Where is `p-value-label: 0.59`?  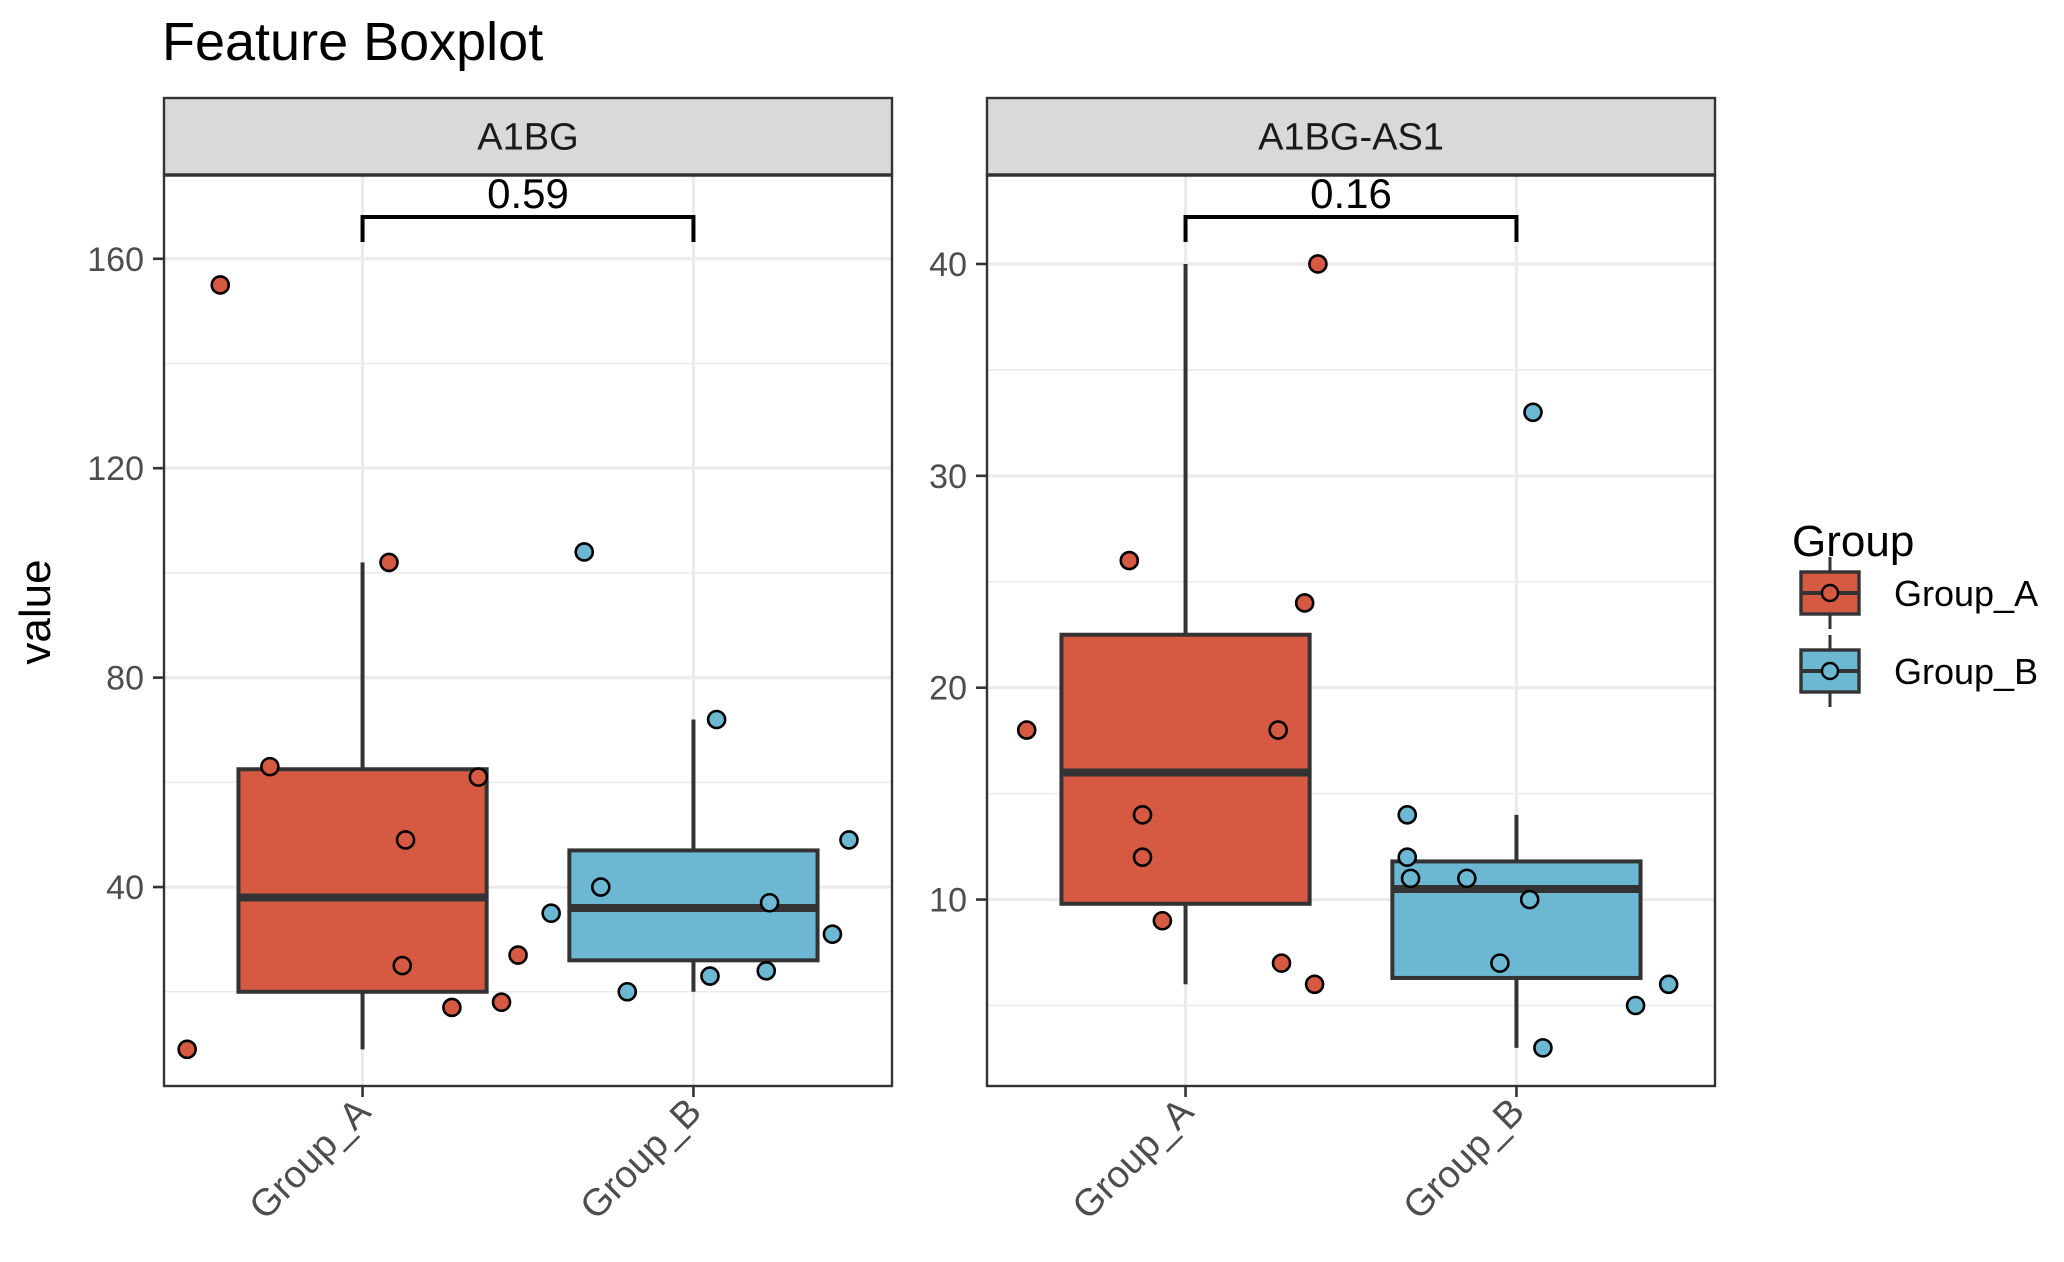 p-value-label: 0.59 is located at coordinates (528, 193).